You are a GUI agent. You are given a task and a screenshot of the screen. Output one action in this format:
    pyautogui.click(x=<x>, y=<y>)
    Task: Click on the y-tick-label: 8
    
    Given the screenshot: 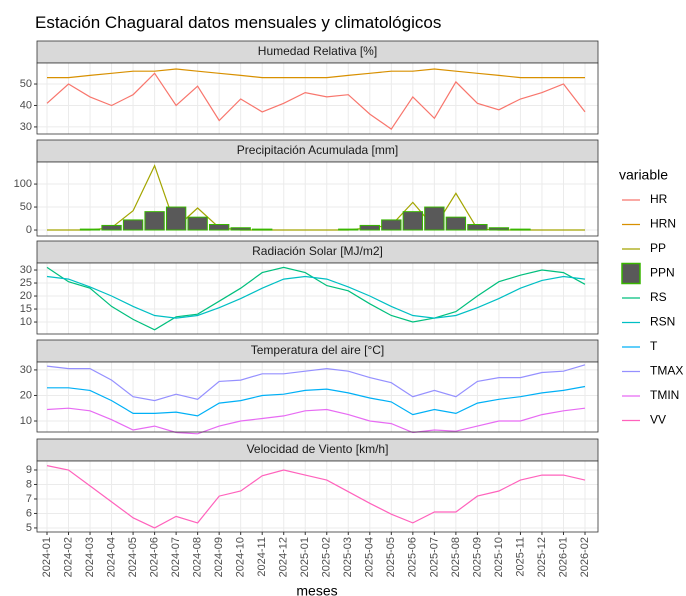 What is the action you would take?
    pyautogui.click(x=29, y=484)
    